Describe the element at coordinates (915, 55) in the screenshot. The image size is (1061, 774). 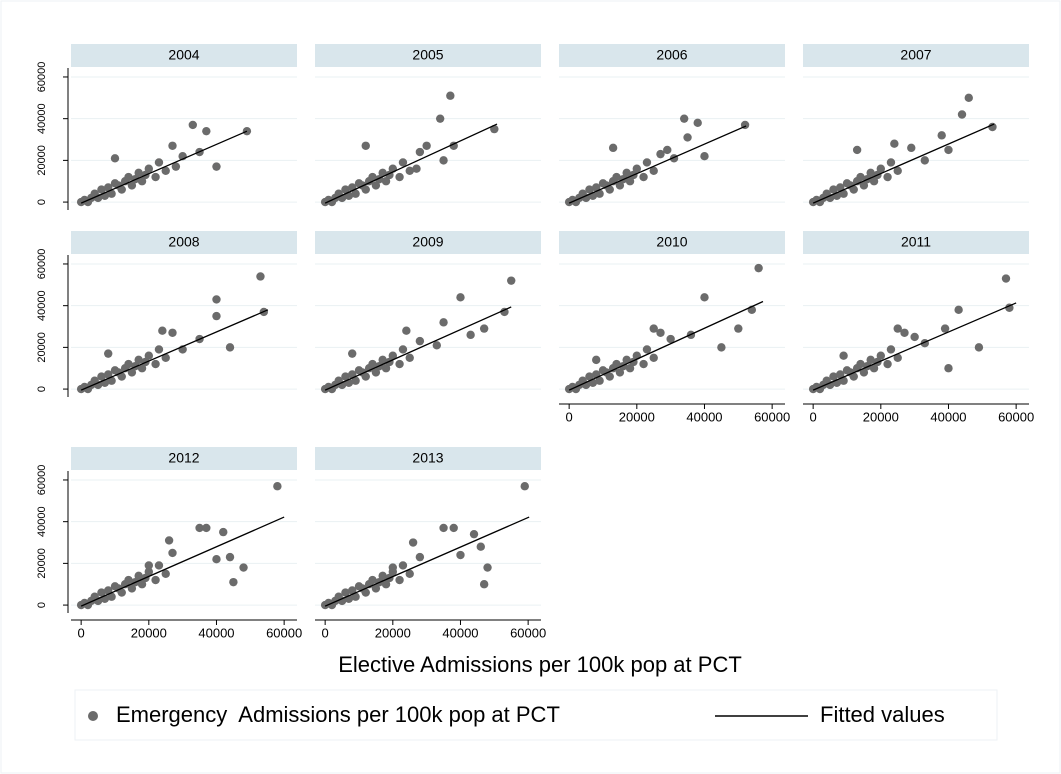
I see `panel-title: 2007` at that location.